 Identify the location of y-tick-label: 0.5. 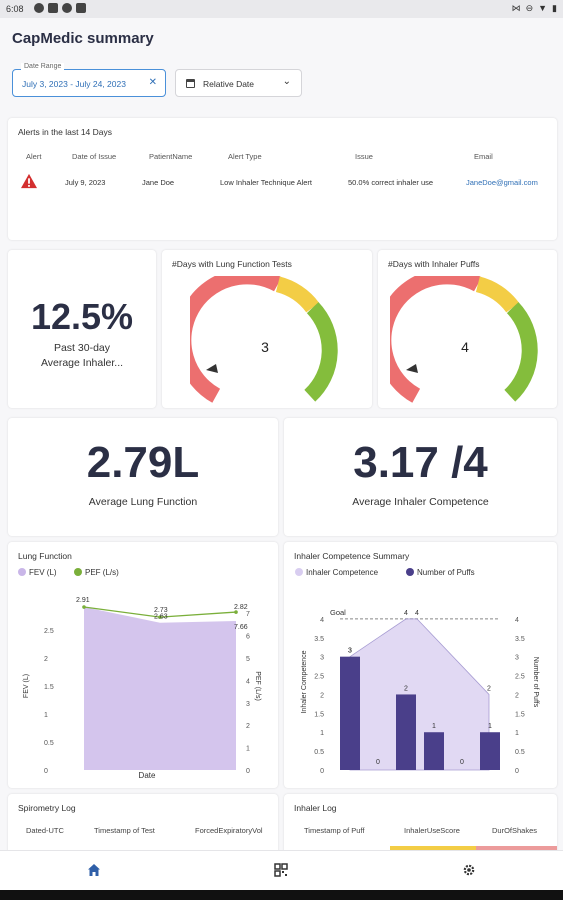
(319, 752).